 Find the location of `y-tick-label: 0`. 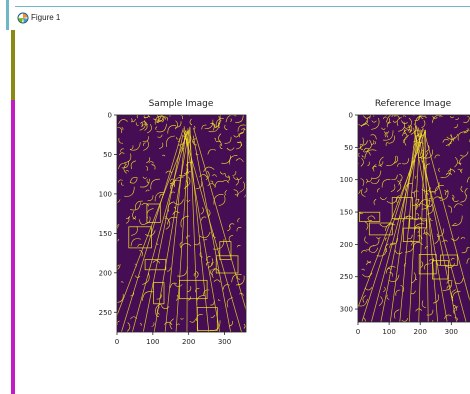

y-tick-label: 0 is located at coordinates (351, 116).